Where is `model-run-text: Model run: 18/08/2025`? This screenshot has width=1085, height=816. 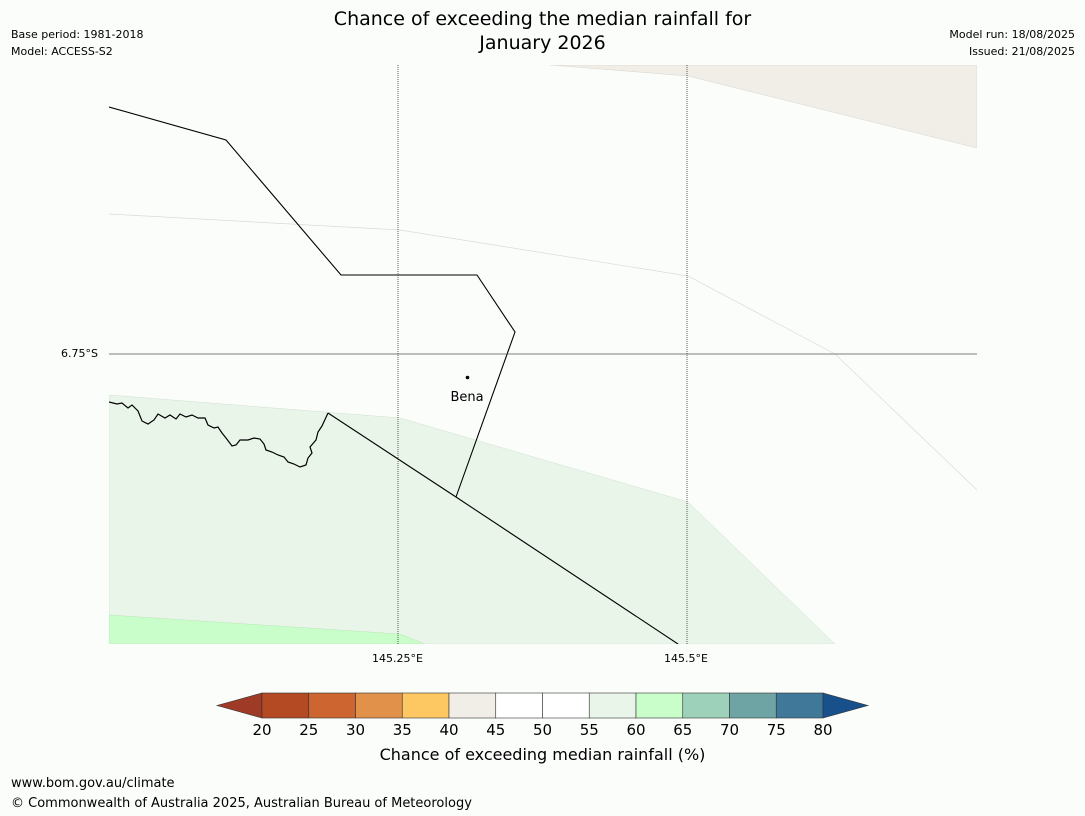 model-run-text: Model run: 18/08/2025 is located at coordinates (1012, 34).